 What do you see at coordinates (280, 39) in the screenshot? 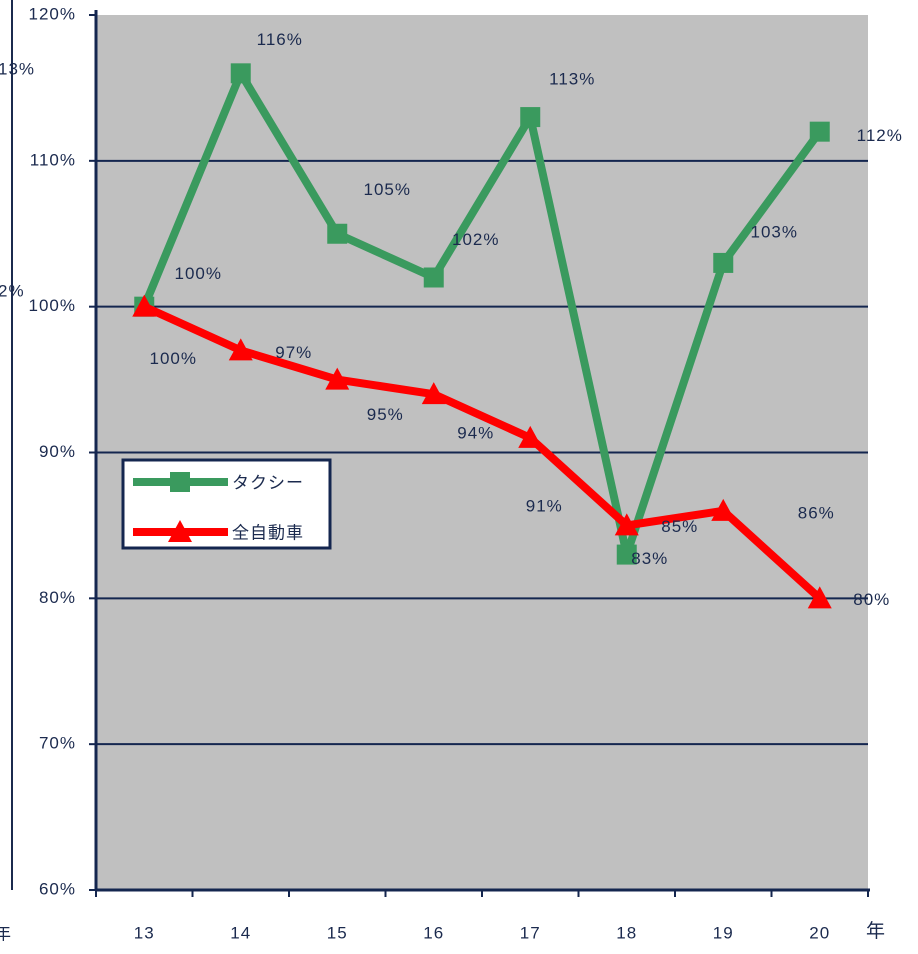
I see `data-label: 116%` at bounding box center [280, 39].